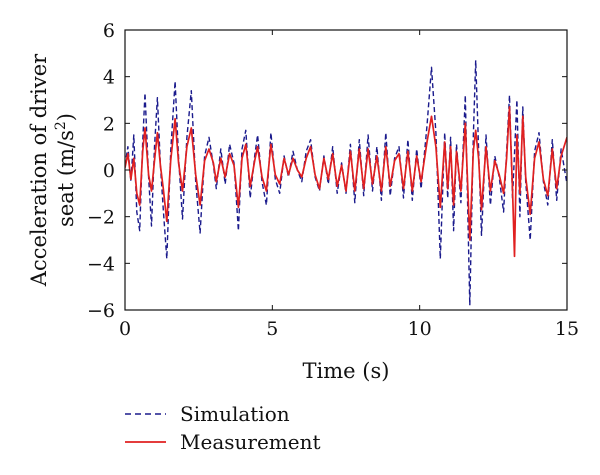  Describe the element at coordinates (66, 178) in the screenshot. I see `y-axis-title-unit-pre: seat (m/s` at that location.